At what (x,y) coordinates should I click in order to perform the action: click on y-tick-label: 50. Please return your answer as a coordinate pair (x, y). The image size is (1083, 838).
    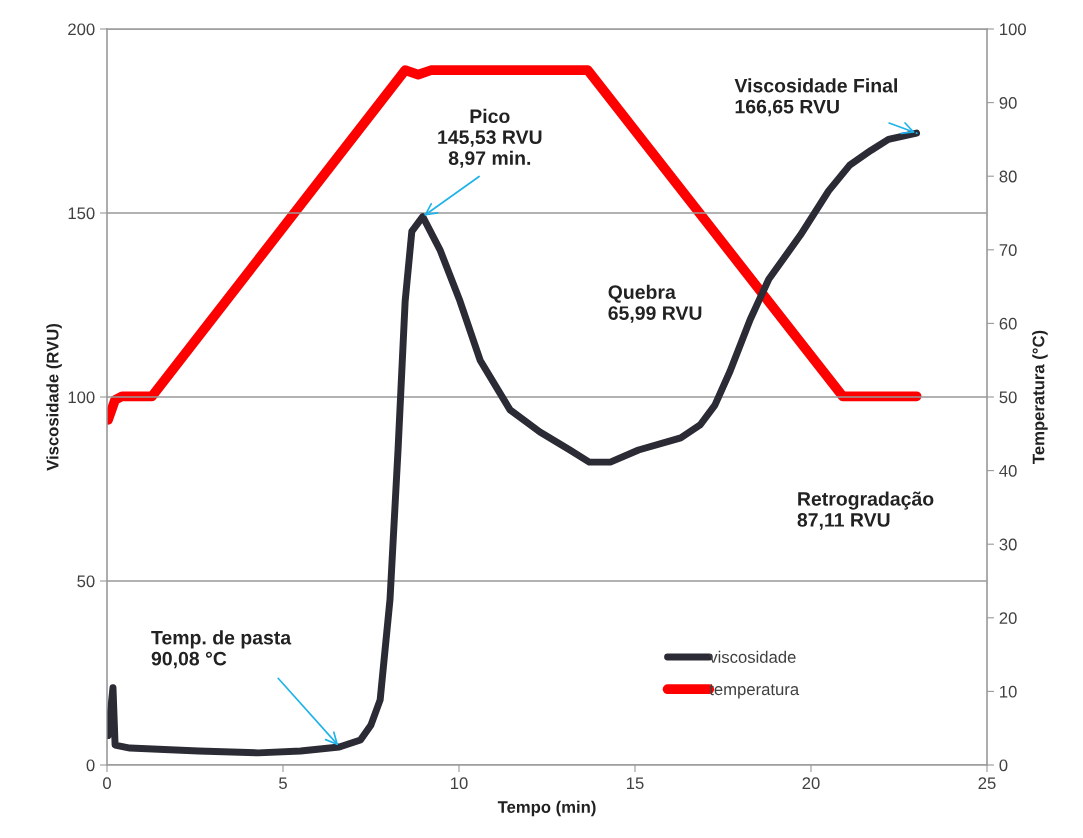
    Looking at the image, I should click on (86, 581).